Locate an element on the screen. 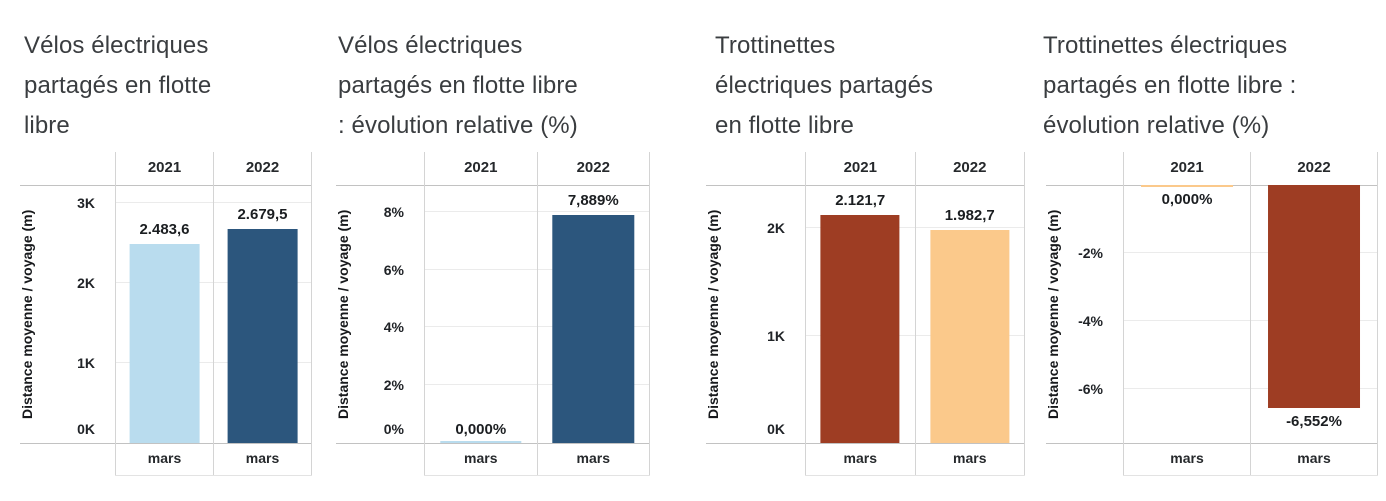 The image size is (1386, 501). y-tick-label: 3K is located at coordinates (86, 203).